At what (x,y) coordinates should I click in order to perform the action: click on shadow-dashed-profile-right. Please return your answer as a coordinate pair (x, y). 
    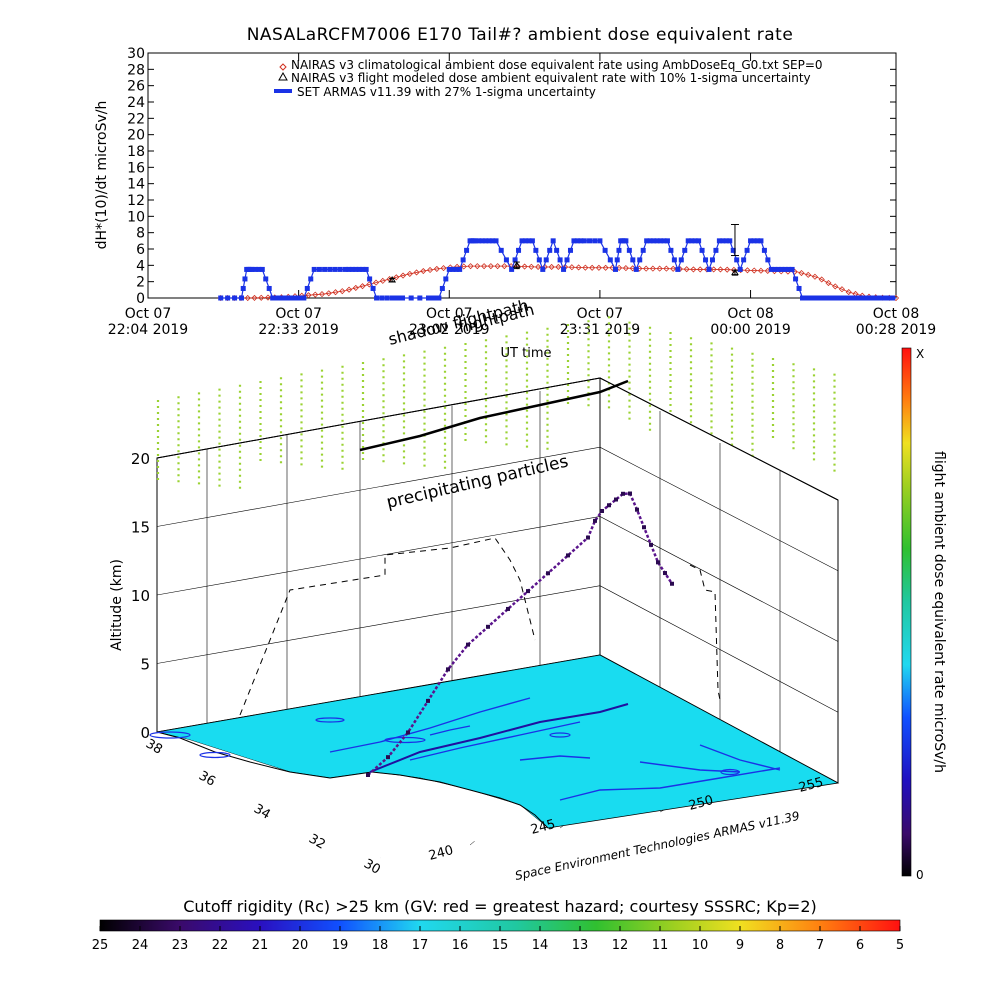
    Looking at the image, I should click on (705, 632).